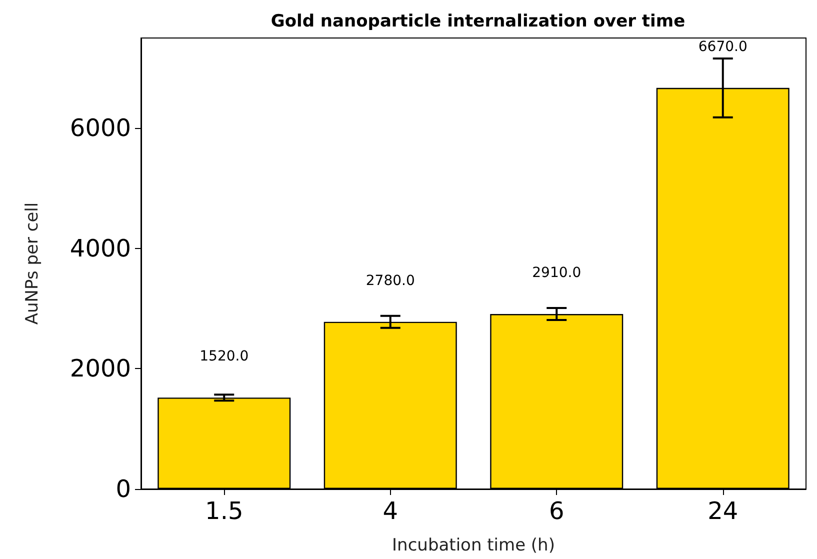 The height and width of the screenshot is (559, 817). I want to click on x-tick-label: 24, so click(723, 511).